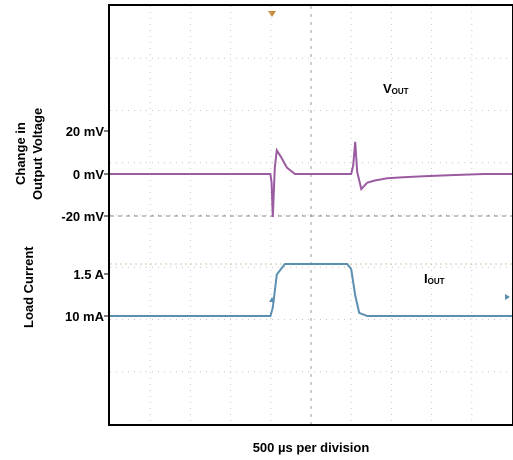  I want to click on x-axis-label: 500 µs per division, so click(311, 447).